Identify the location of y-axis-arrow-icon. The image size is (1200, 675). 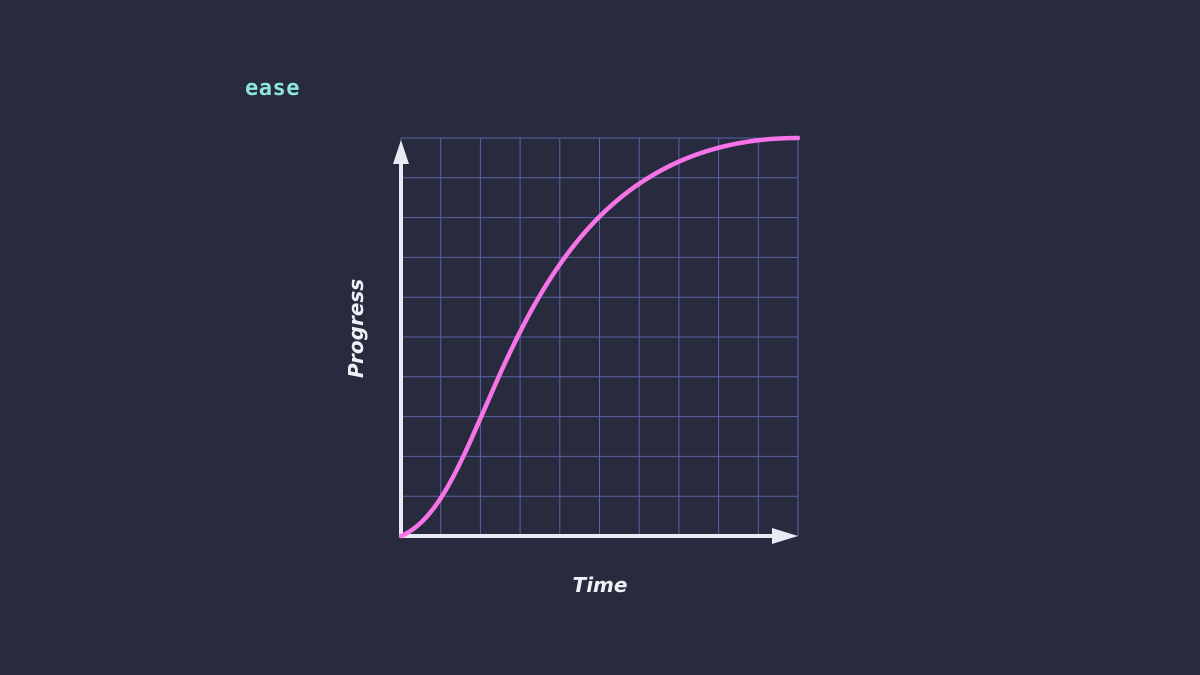
(401, 152).